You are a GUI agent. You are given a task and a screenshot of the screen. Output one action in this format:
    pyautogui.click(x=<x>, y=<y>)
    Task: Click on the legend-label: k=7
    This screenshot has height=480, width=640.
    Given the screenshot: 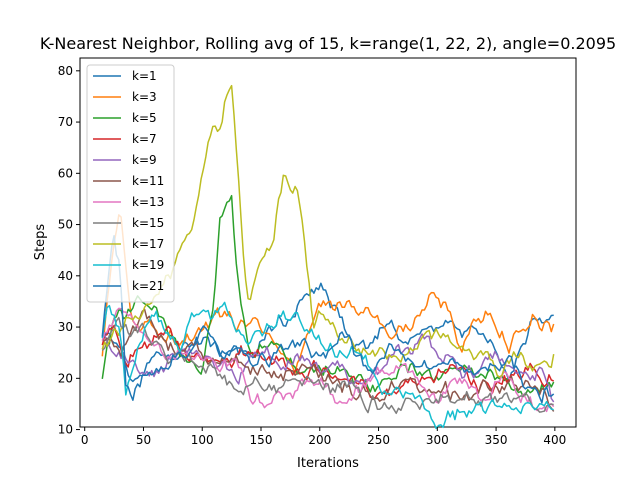 What is the action you would take?
    pyautogui.click(x=144, y=139)
    